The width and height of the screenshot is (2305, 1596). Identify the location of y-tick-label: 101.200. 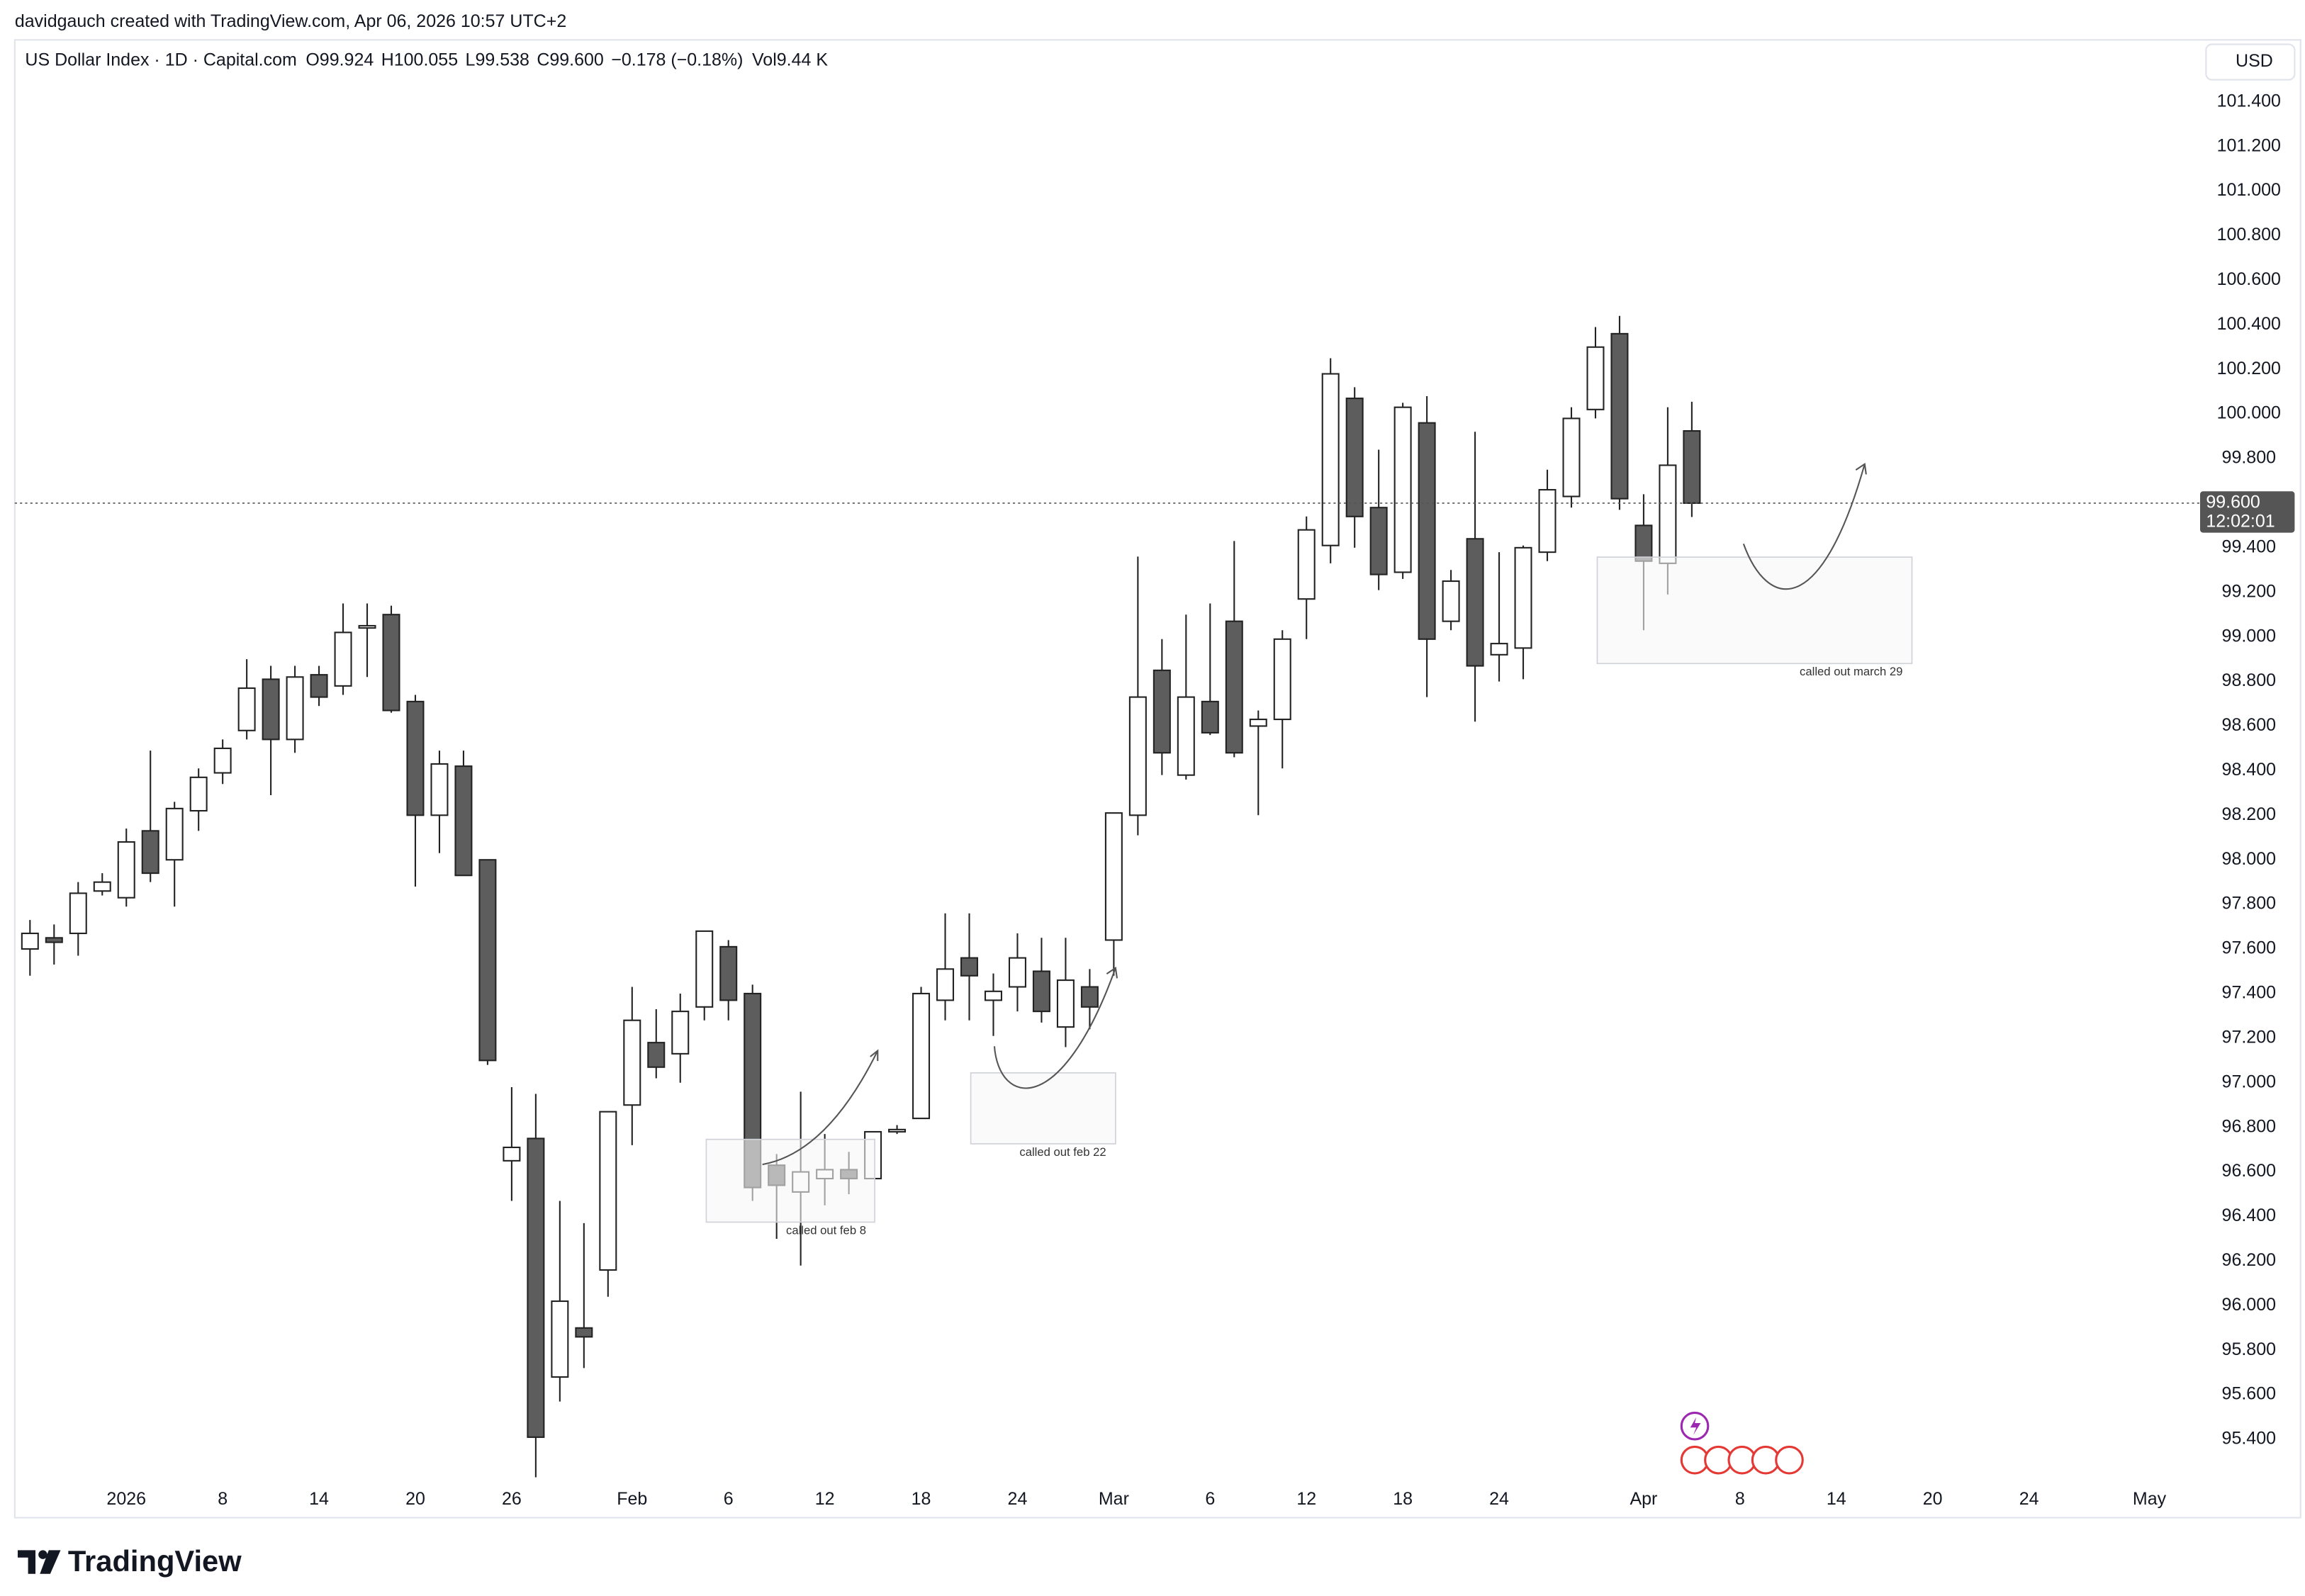
(2249, 145).